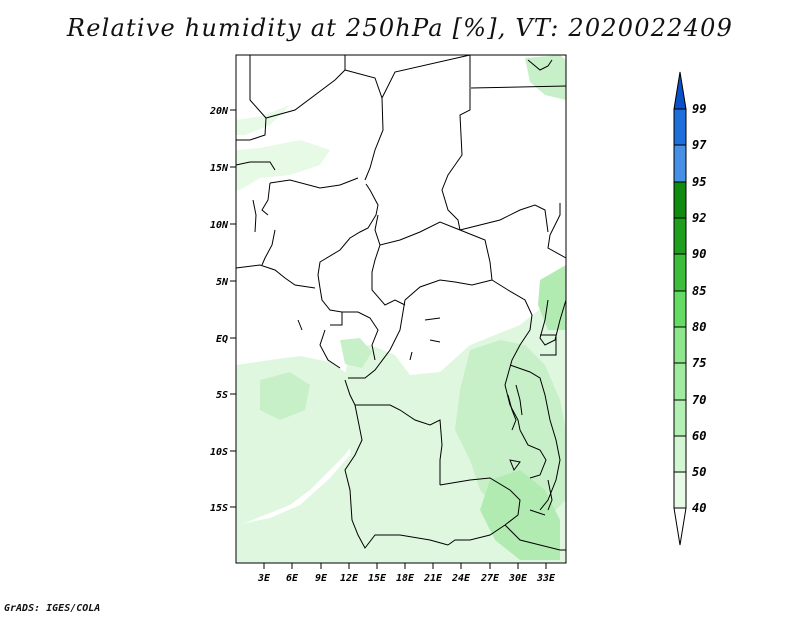 The height and width of the screenshot is (618, 800). I want to click on colorbar-label: 70, so click(699, 400).